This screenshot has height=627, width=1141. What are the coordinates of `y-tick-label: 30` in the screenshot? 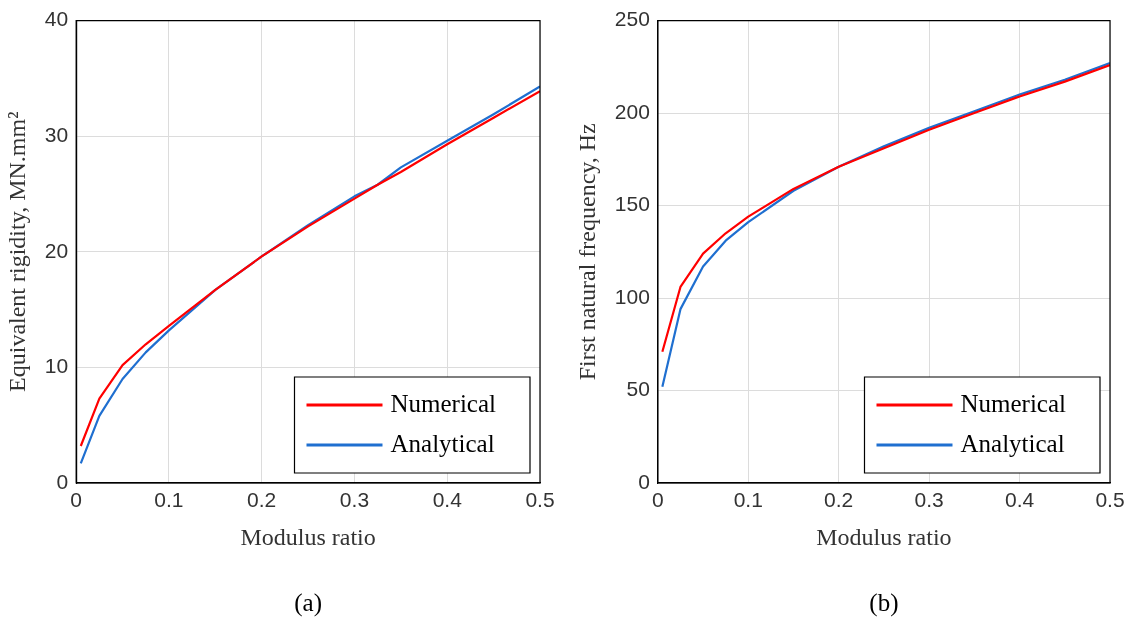 It's located at (56, 134).